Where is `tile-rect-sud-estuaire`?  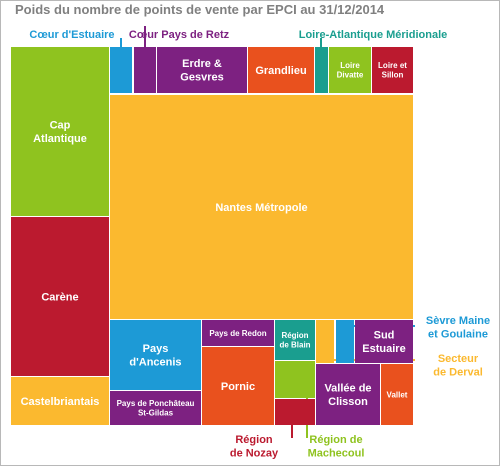 tile-rect-sud-estuaire is located at coordinates (384, 341).